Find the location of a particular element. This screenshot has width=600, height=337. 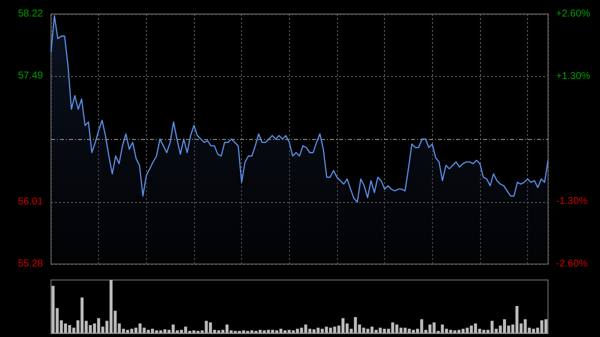

y-tick-label: 55.28 is located at coordinates (31, 264).